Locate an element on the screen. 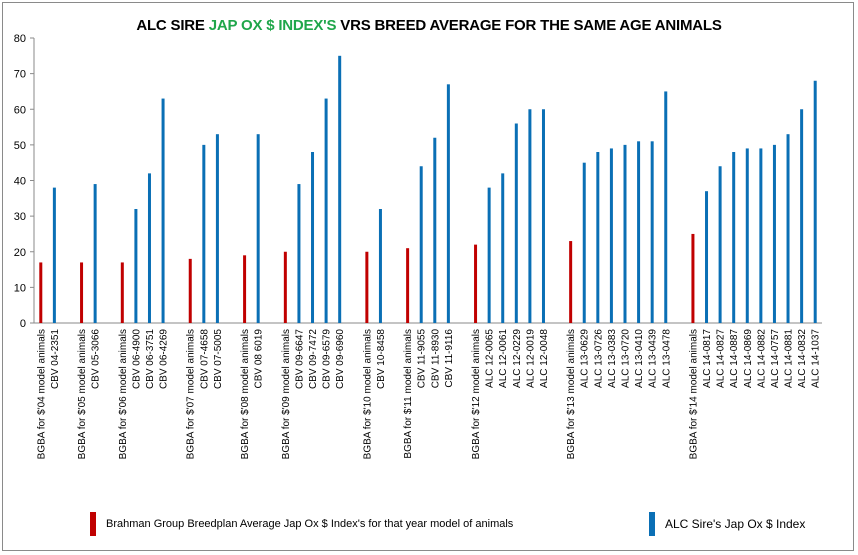 This screenshot has height=555, width=858. x-tick-label: CBV 05-3066 is located at coordinates (96, 359).